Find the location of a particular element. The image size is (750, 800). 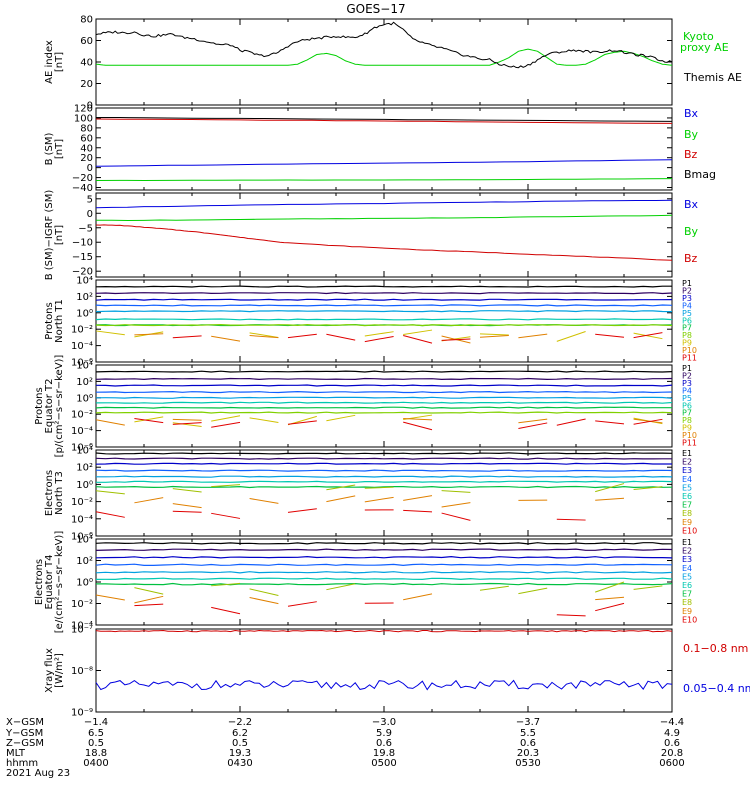

x-axis-value: −2.2 is located at coordinates (240, 722).